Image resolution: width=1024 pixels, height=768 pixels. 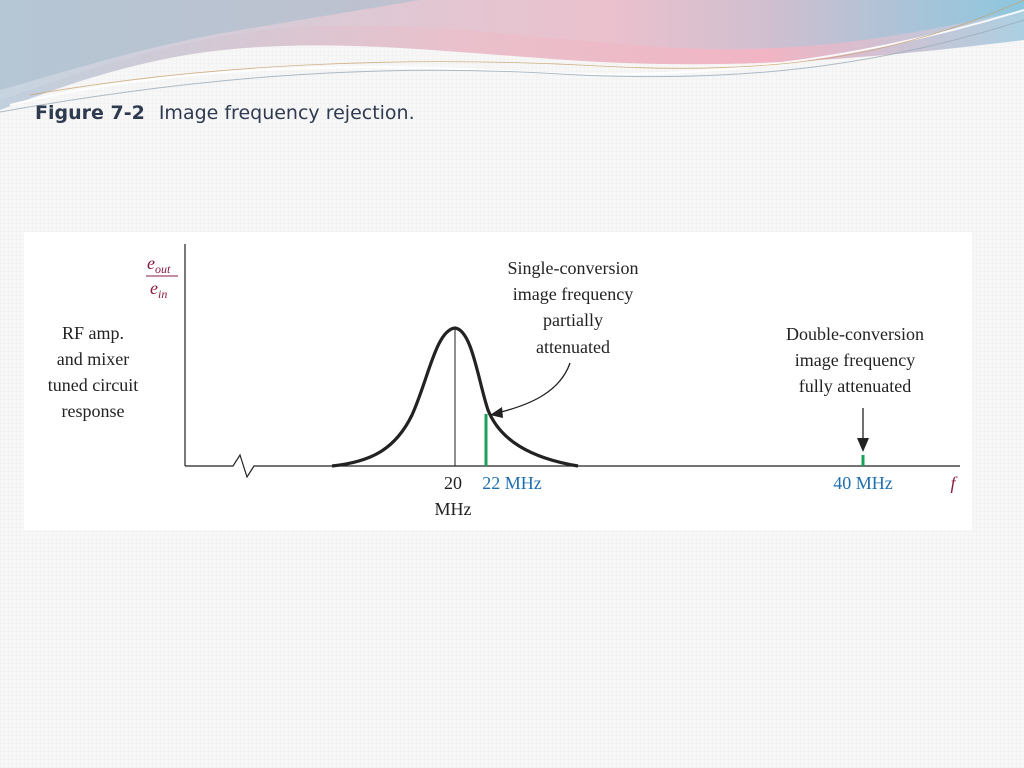 I want to click on curve-label: RF amp. and mixer tuned circuit response, so click(x=93, y=372).